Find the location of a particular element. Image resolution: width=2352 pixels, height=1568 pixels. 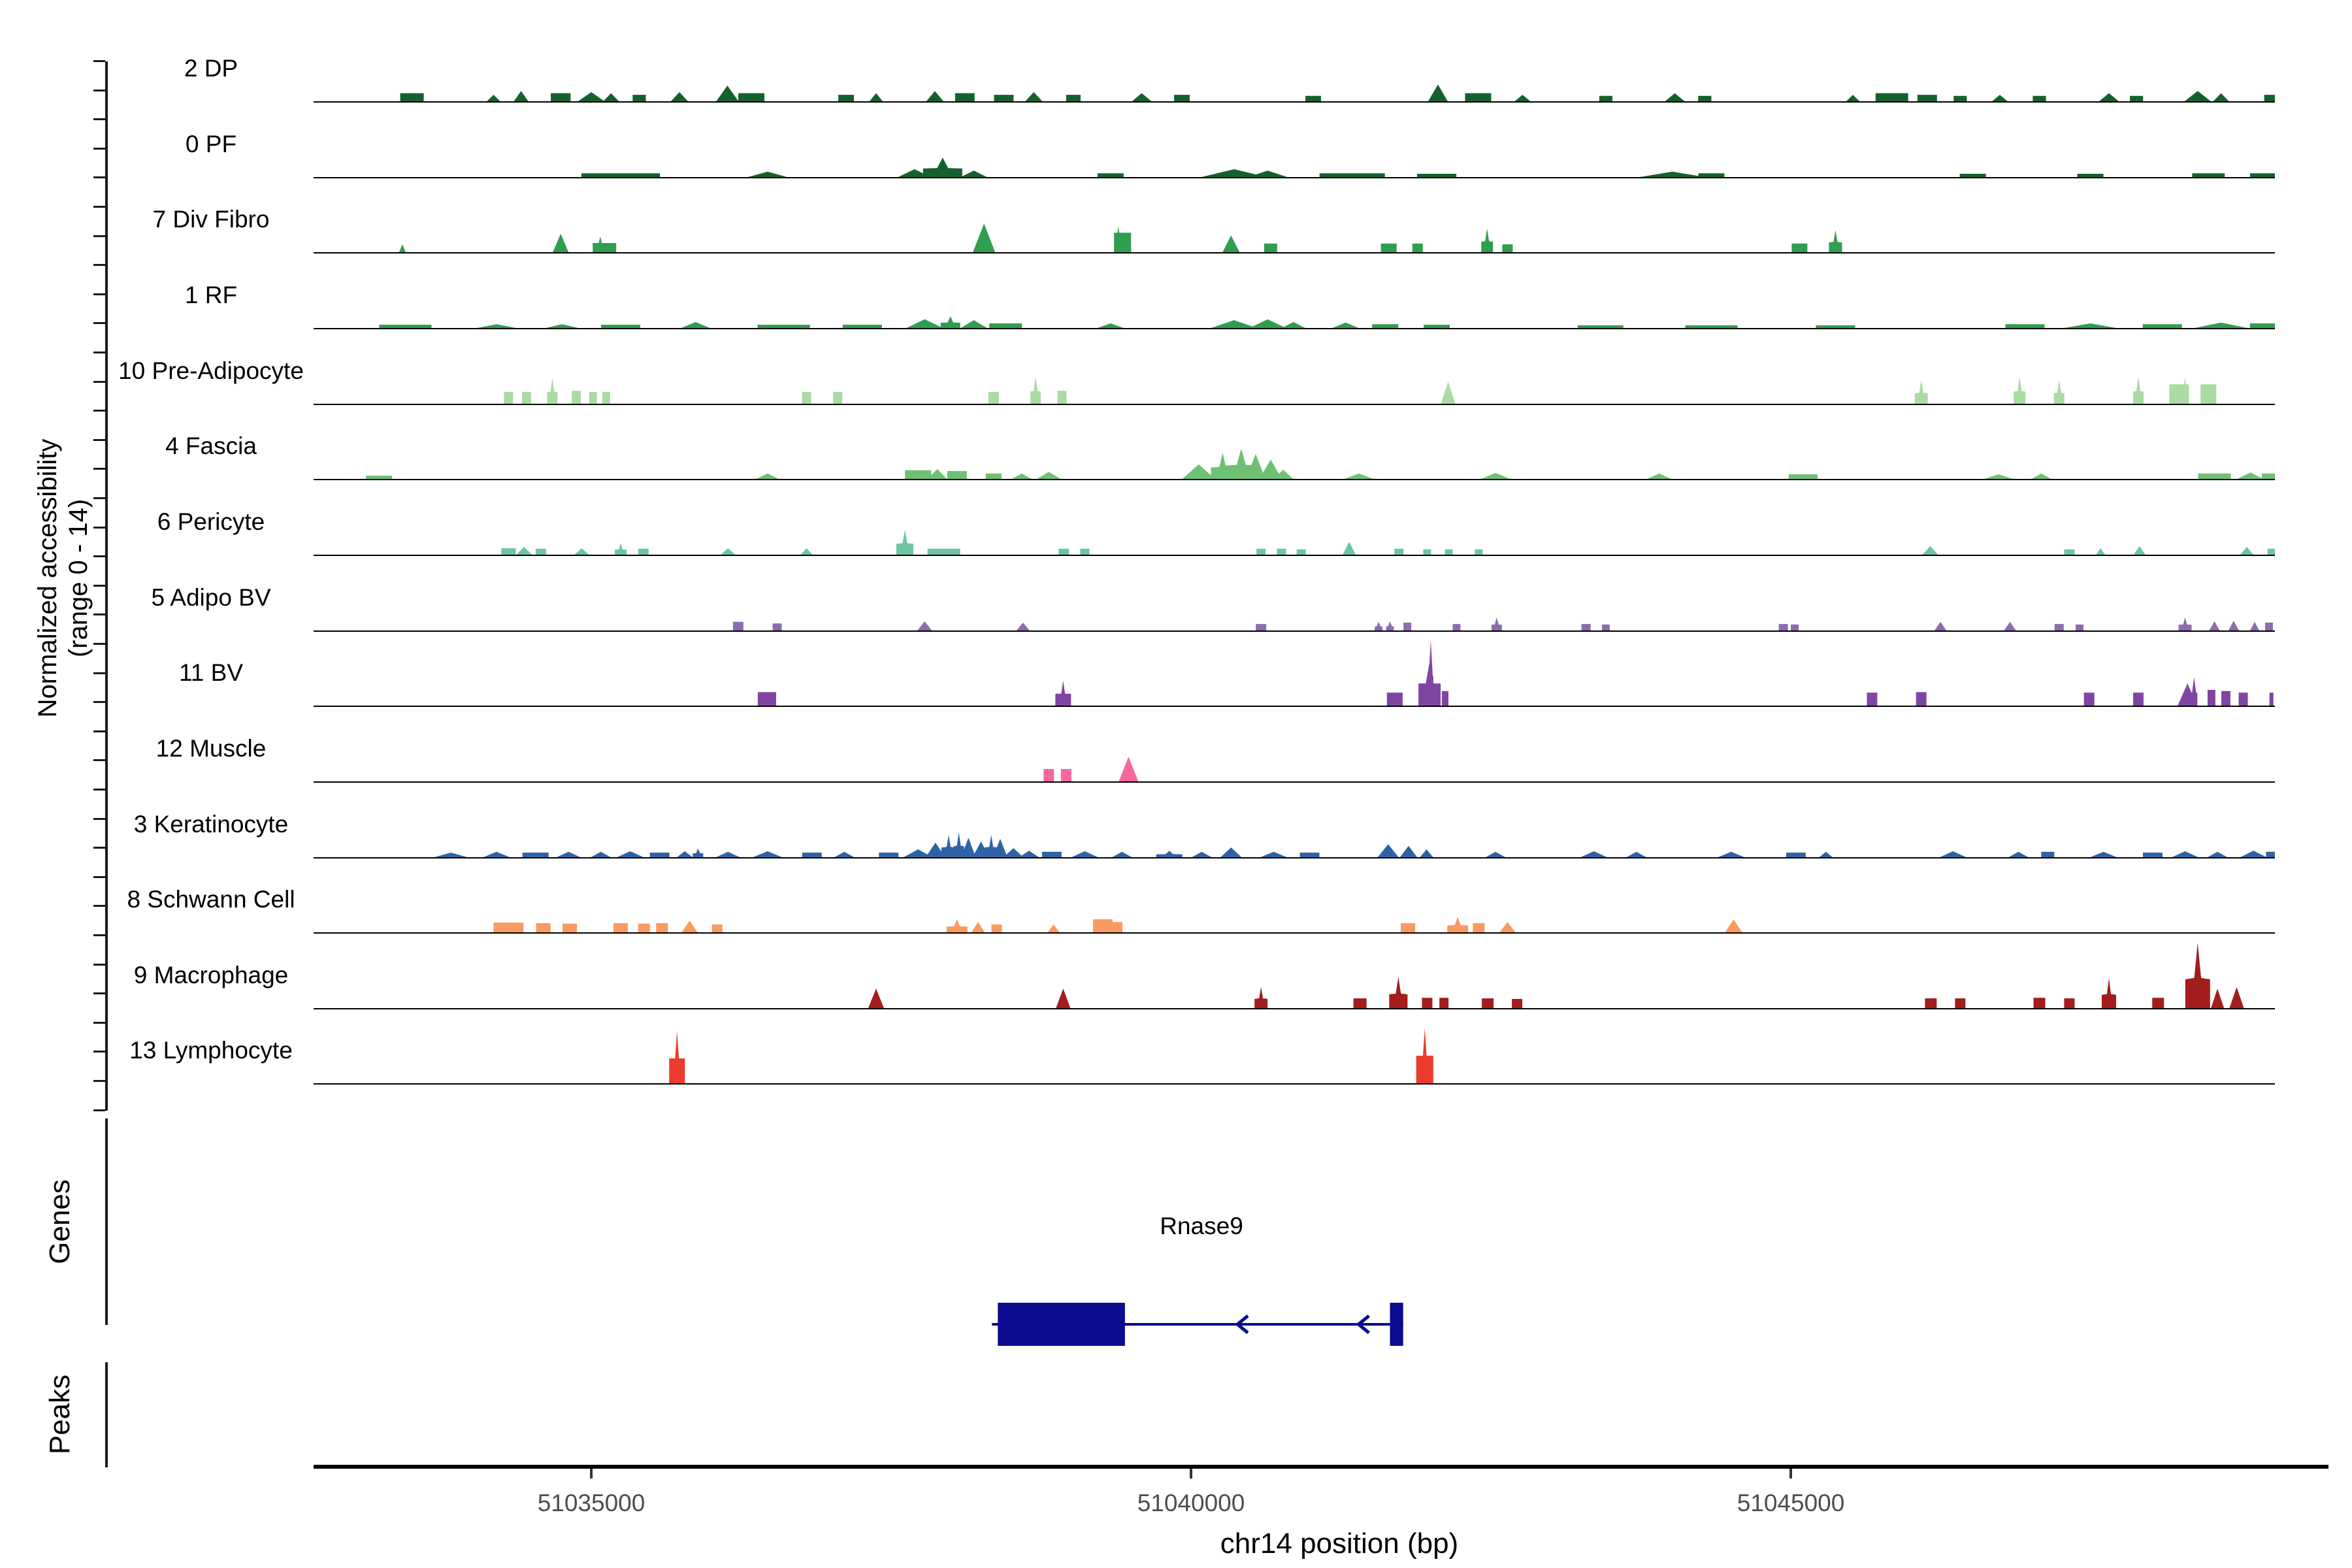

track-baseline-11-bv is located at coordinates (1294, 707).